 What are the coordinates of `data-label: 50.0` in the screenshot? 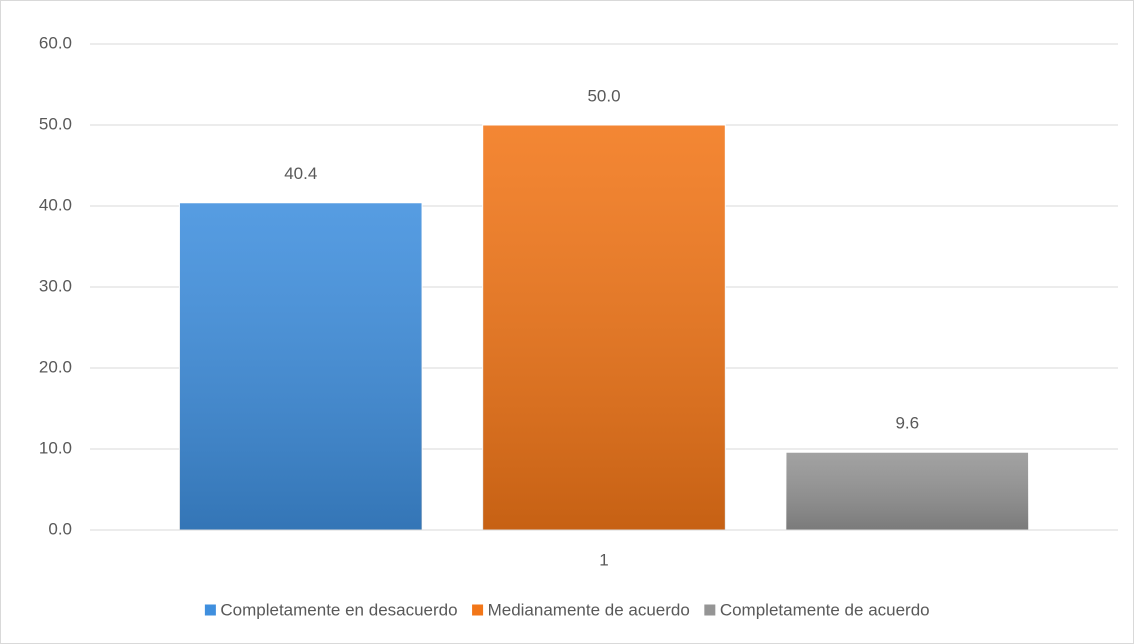 It's located at (603, 95).